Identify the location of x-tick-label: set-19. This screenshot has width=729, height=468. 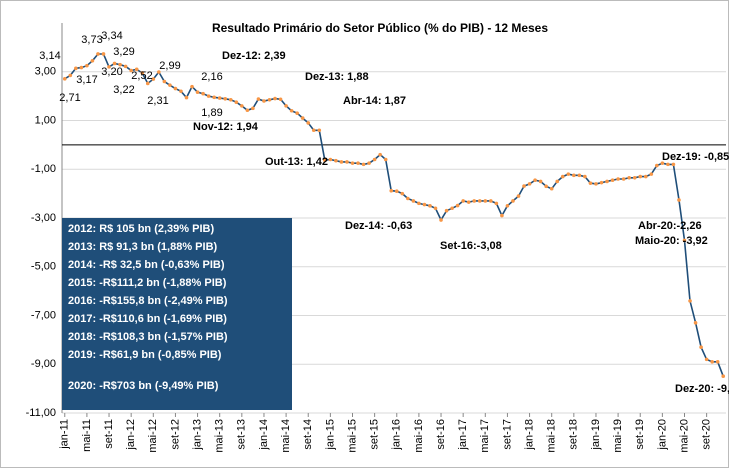
(640, 434).